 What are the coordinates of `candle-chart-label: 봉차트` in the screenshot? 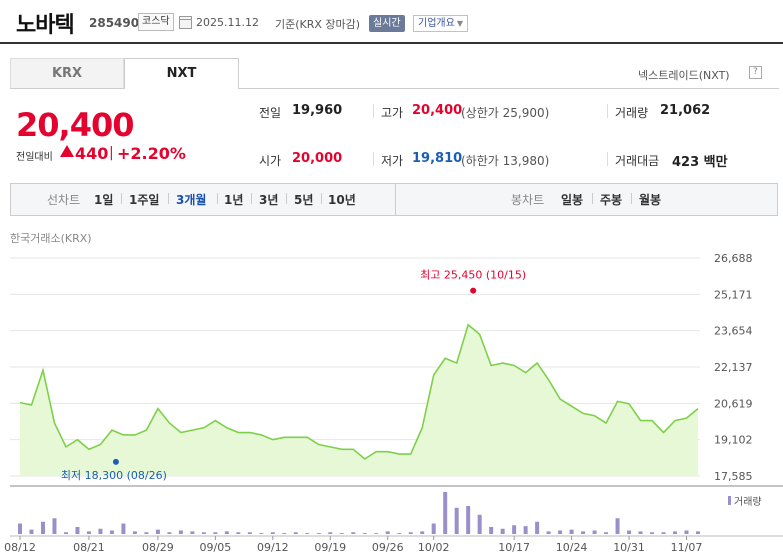 It's located at (528, 200).